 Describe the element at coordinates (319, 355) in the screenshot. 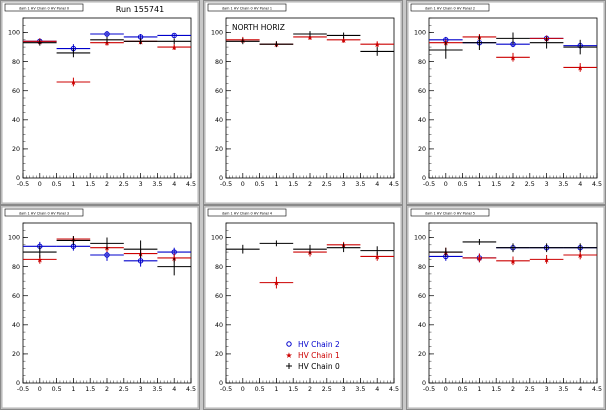

I see `legend-label-chain1: HV Chain 1` at that location.